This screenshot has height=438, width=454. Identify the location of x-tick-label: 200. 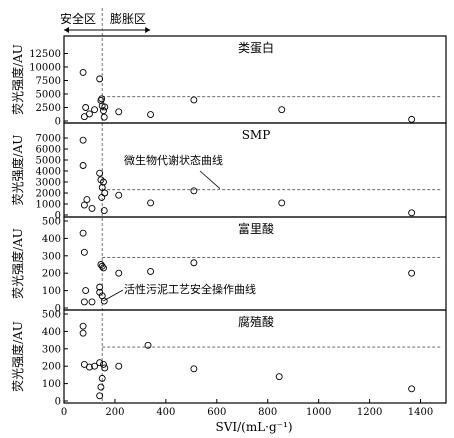
(114, 412).